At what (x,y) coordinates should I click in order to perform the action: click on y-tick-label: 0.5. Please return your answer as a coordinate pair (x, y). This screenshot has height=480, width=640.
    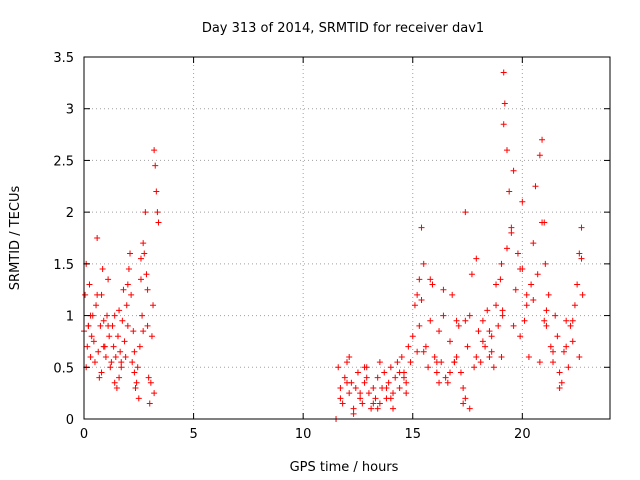
    Looking at the image, I should click on (63, 368).